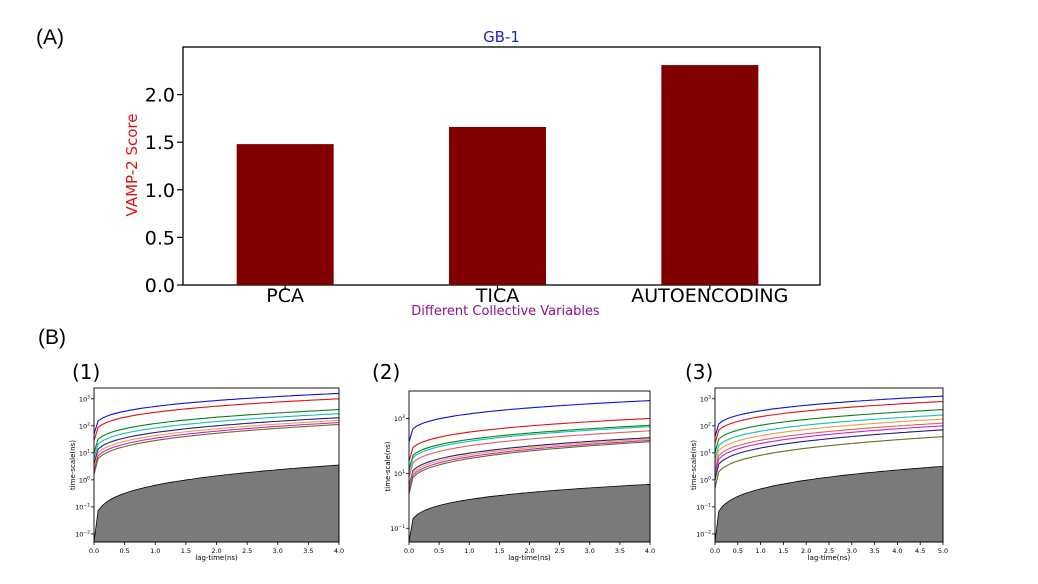 This screenshot has height=584, width=1038. What do you see at coordinates (709, 296) in the screenshot?
I see `x-tick-label: AUTOENCODING` at bounding box center [709, 296].